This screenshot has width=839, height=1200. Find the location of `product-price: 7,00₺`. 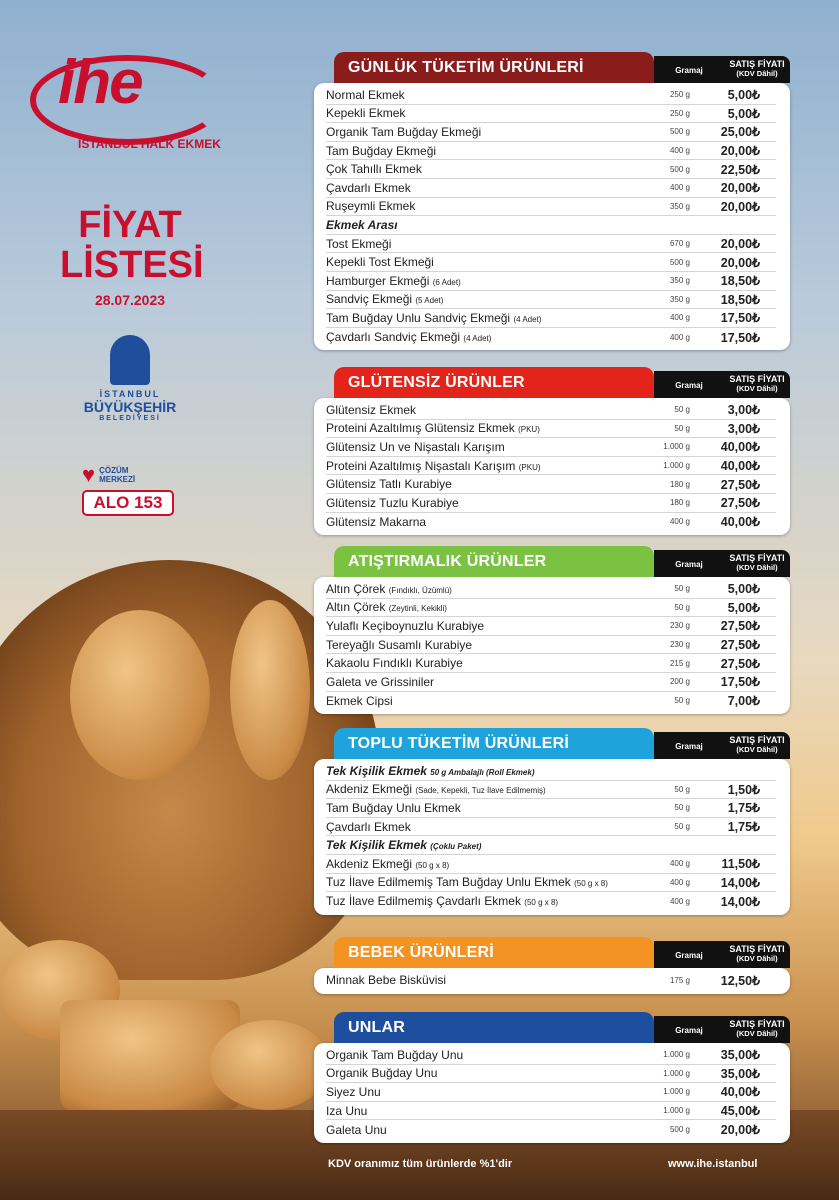

product-price: 7,00₺ is located at coordinates (743, 701).